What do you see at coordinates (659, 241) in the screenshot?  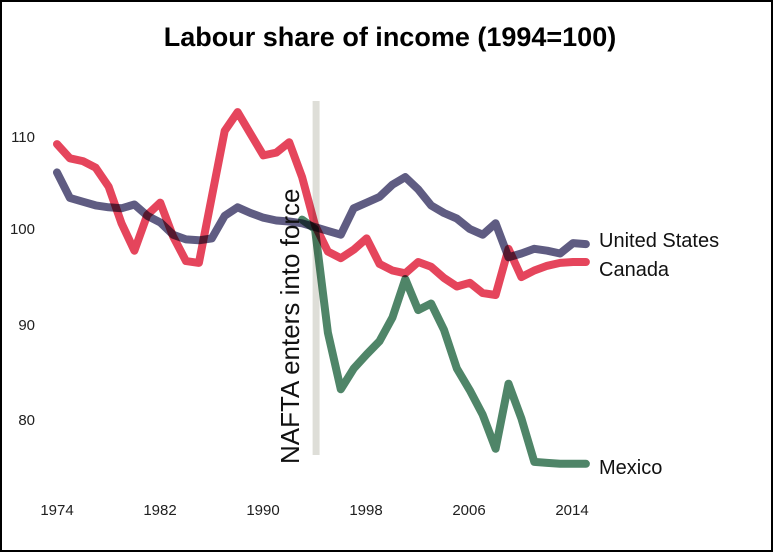 I see `series-label-united-states: United States` at bounding box center [659, 241].